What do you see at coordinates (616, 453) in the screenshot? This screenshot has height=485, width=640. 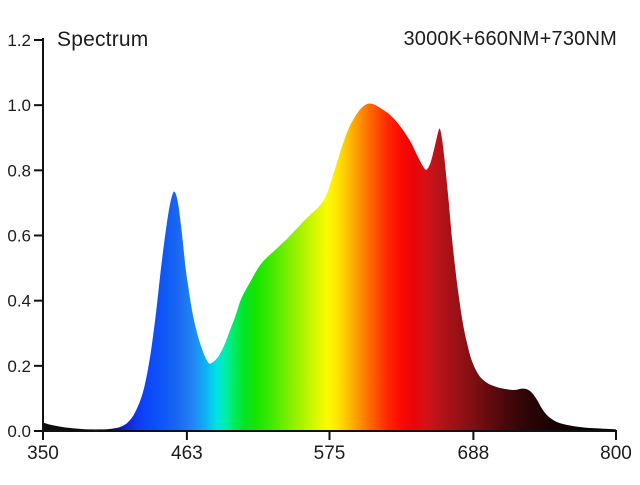 I see `x-tick-label: 800` at bounding box center [616, 453].